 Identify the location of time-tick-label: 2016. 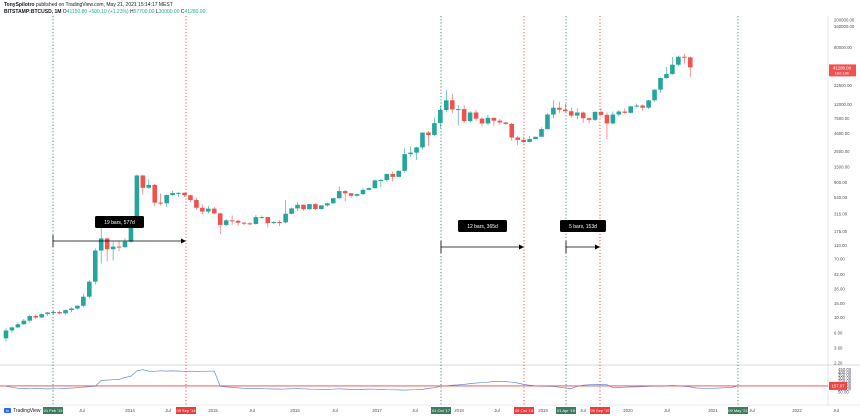
(295, 410).